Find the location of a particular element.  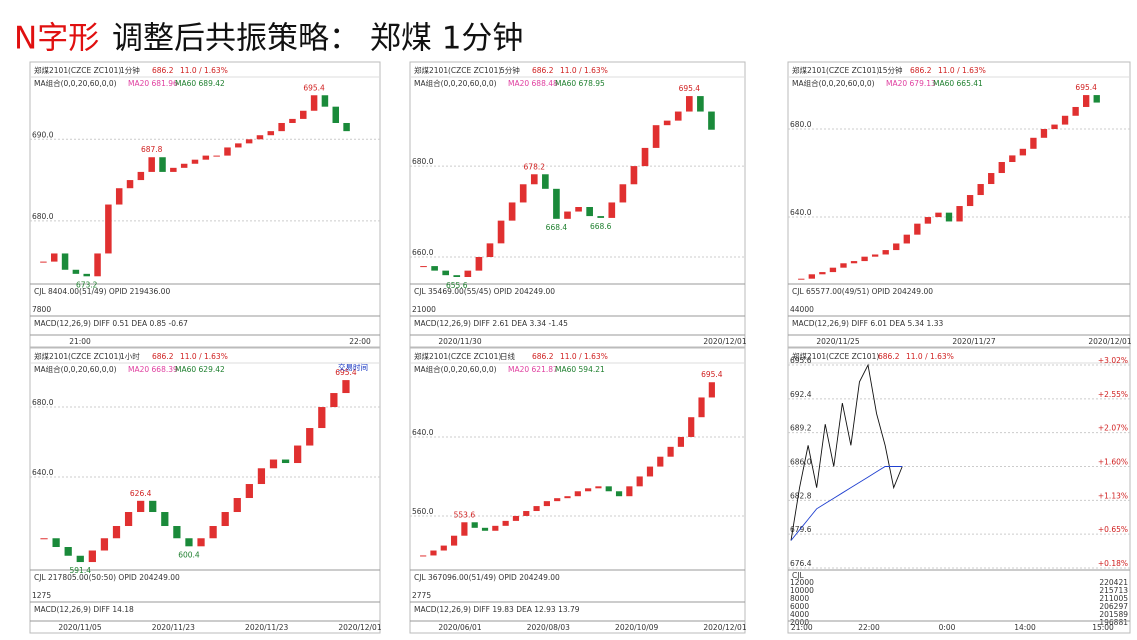

period: 日线 is located at coordinates (507, 356).